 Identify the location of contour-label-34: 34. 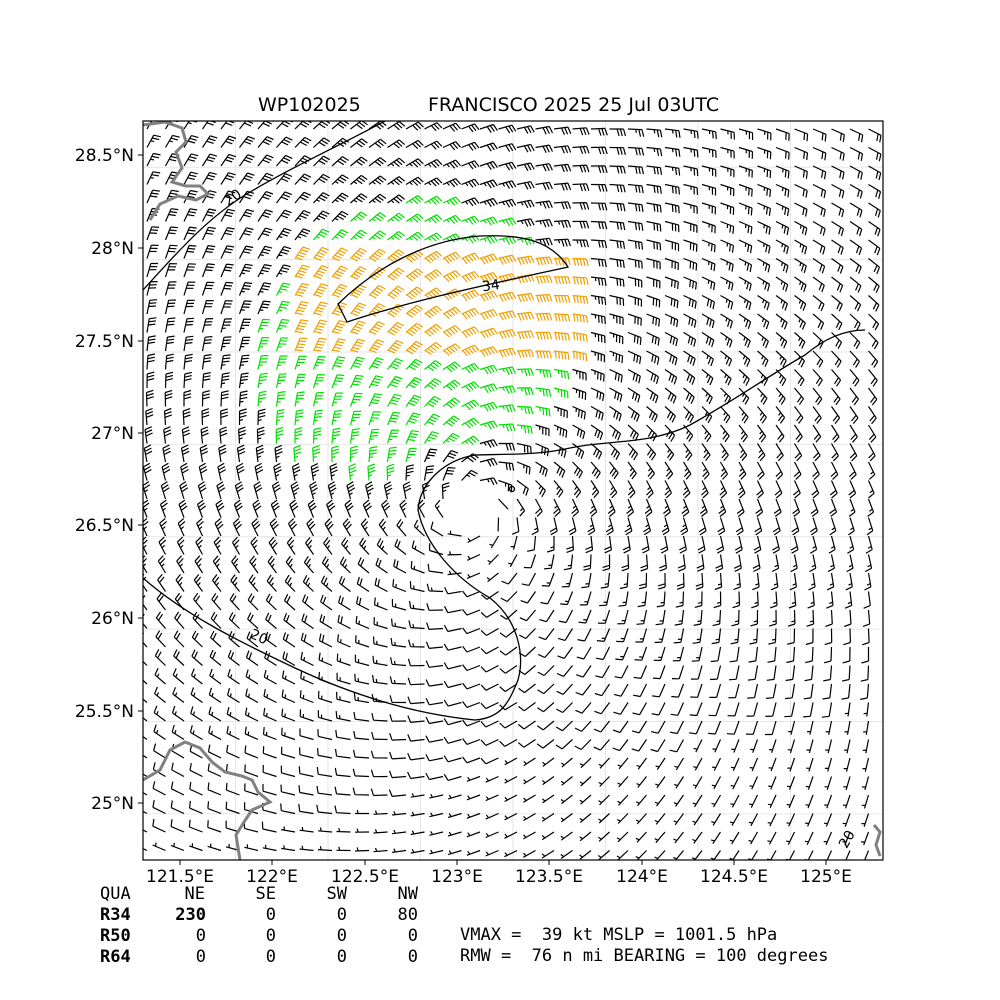
(491, 286).